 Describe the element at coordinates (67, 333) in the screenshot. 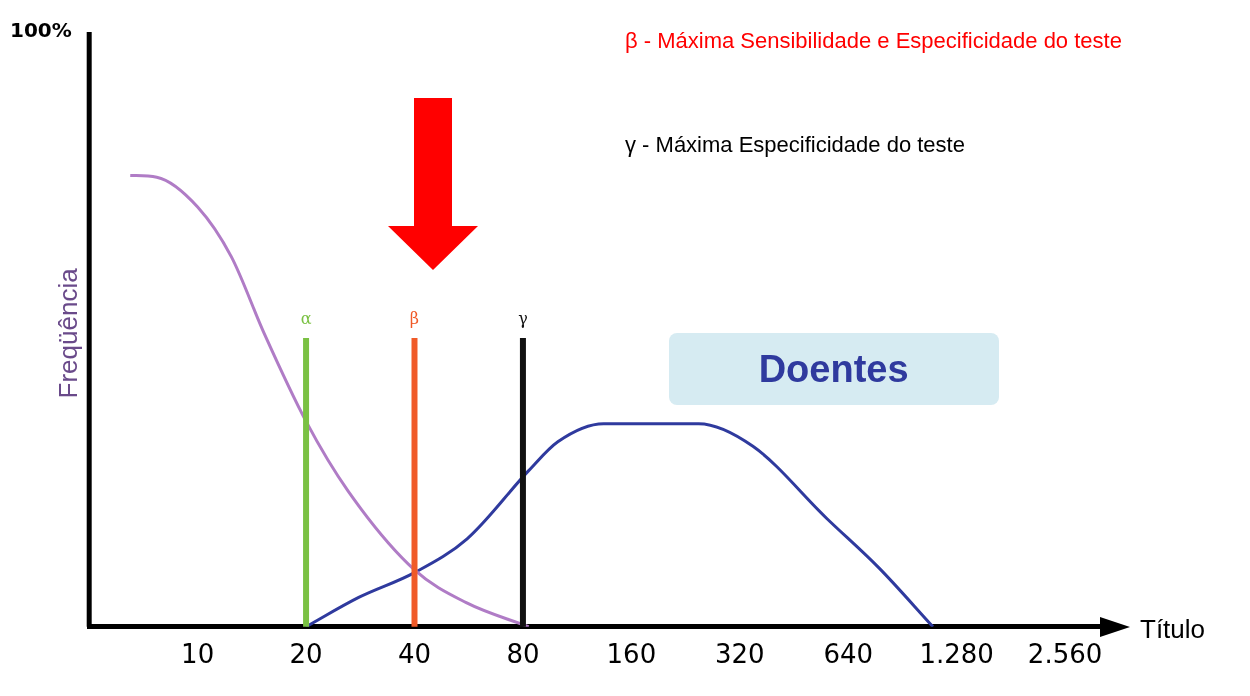

I see `y-axis-title: Freqüência` at that location.